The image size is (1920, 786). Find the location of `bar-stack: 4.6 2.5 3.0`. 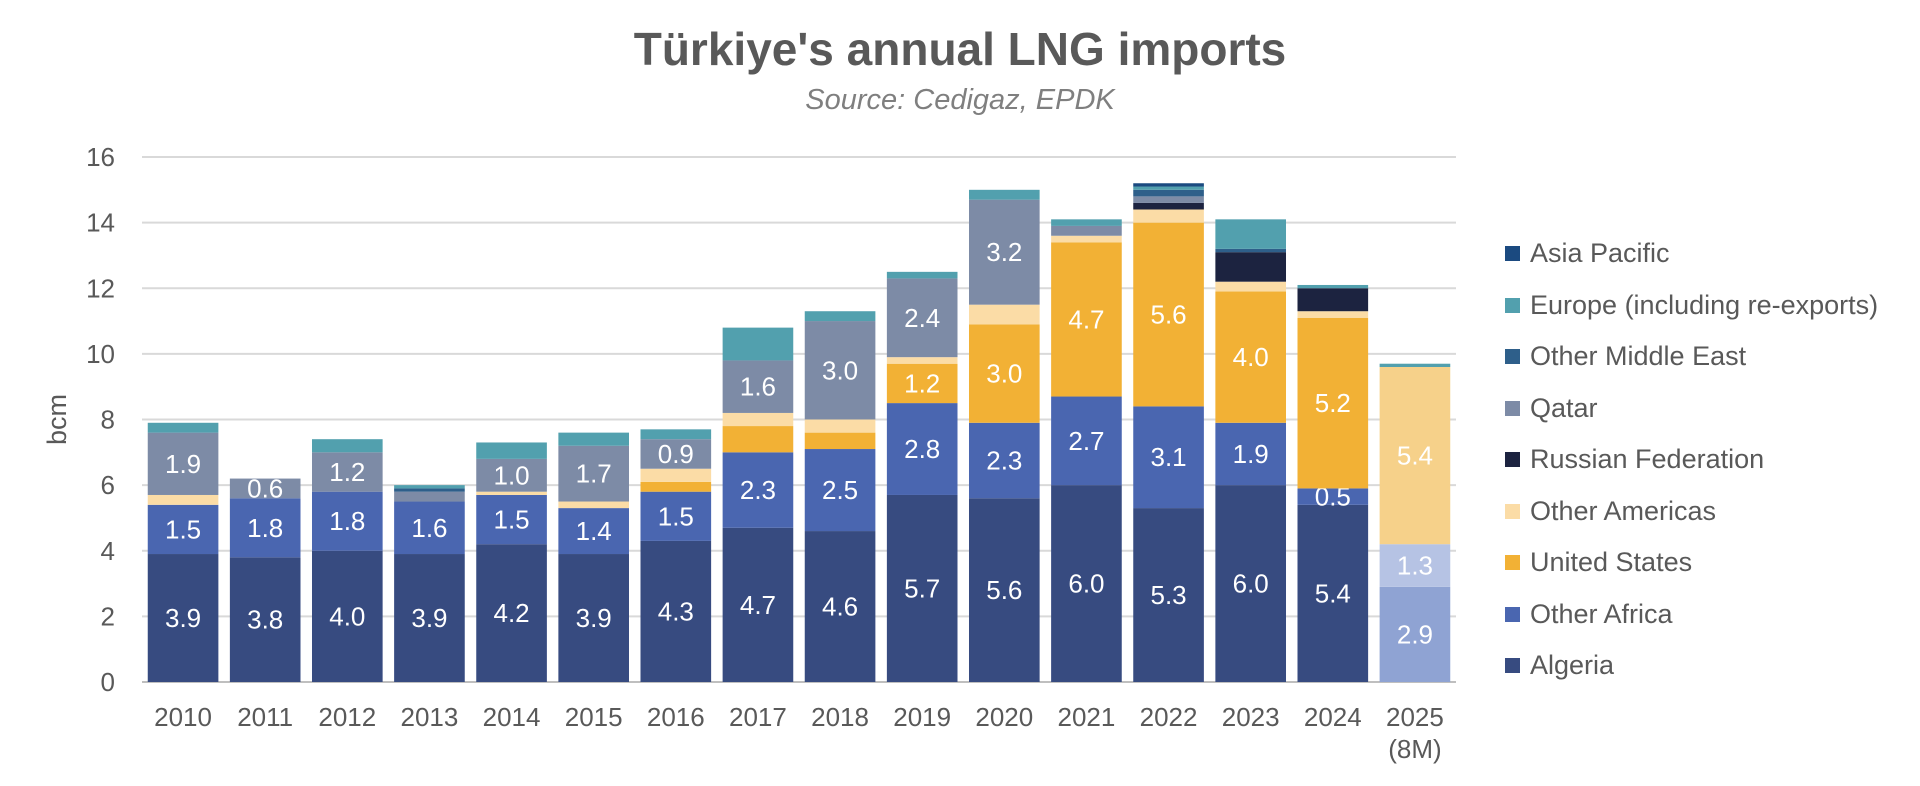

bar-stack: 4.6 2.5 3.0 is located at coordinates (840, 496).